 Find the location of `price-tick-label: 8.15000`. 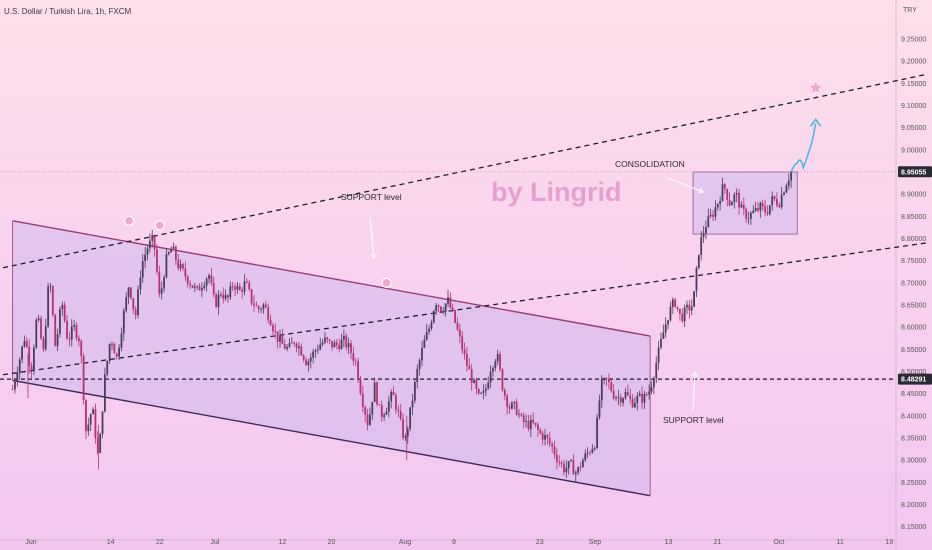

price-tick-label: 8.15000 is located at coordinates (913, 527).